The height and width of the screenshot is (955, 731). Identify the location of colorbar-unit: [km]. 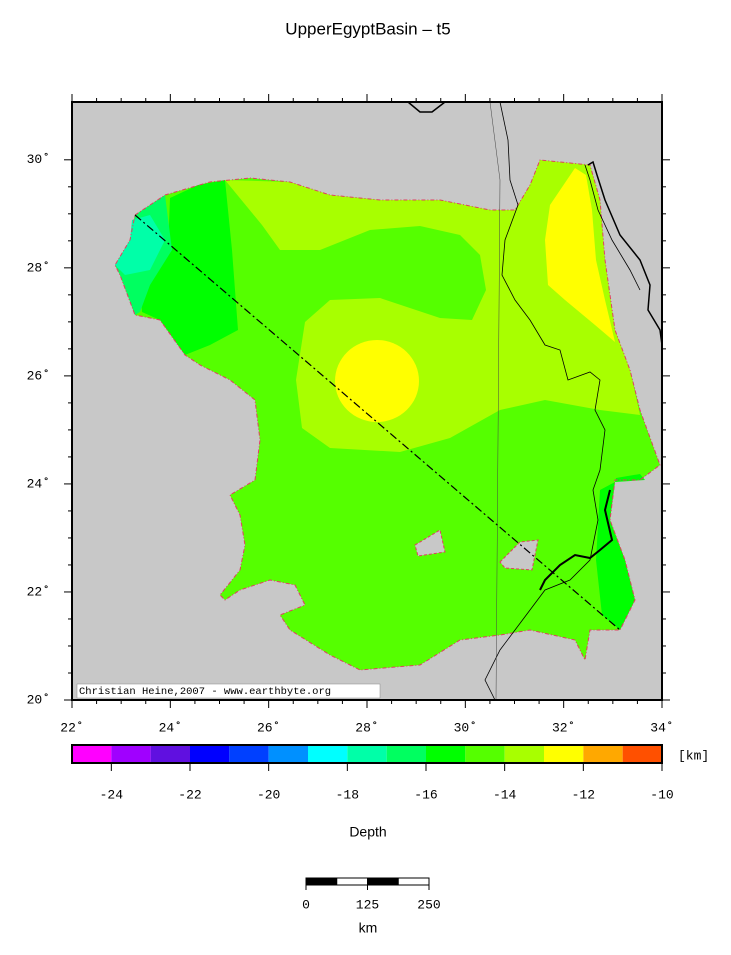
(693, 755).